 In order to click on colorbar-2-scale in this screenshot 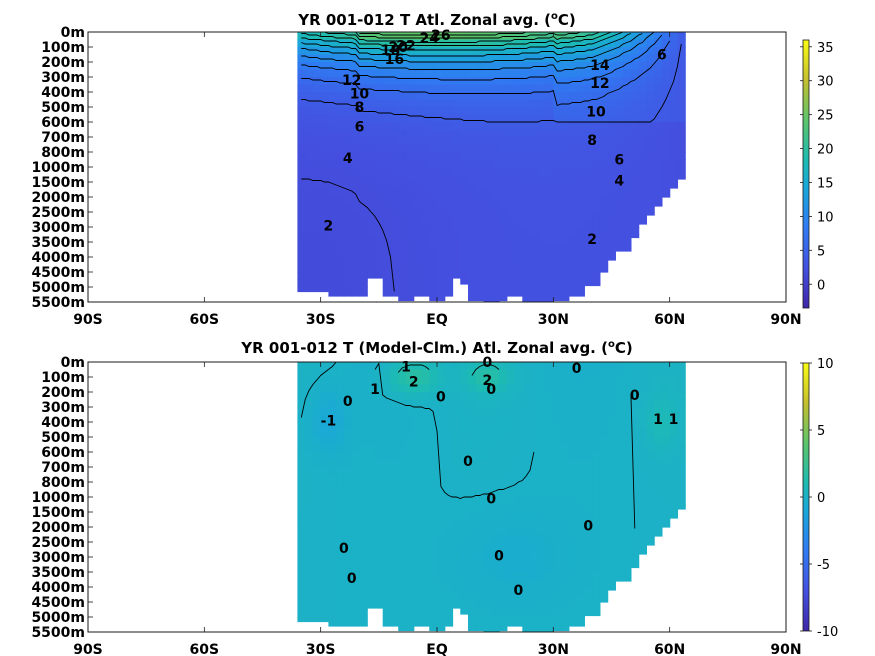, I will do `click(806, 497)`.